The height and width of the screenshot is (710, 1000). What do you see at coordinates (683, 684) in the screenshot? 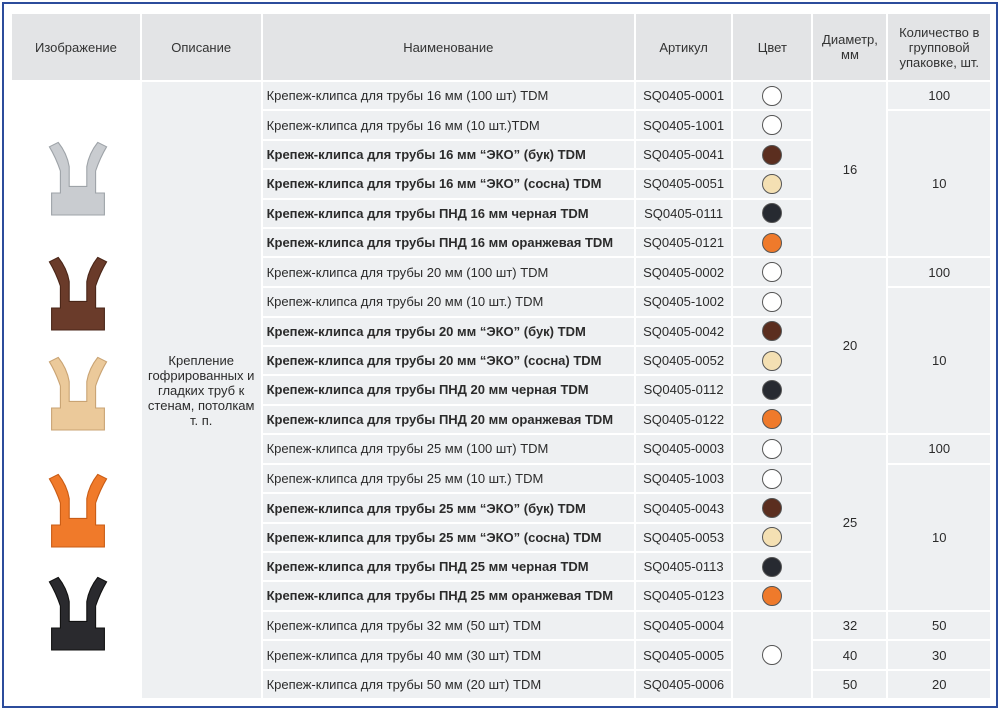
I see `article-cell: SQ0405-0006` at bounding box center [683, 684].